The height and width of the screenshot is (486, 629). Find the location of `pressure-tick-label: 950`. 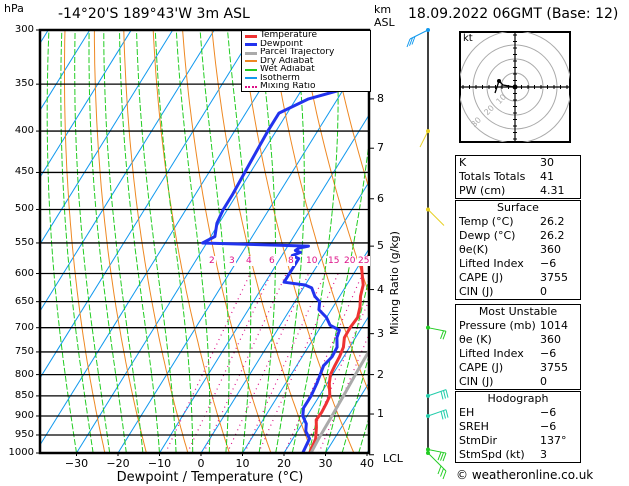

pressure-tick-label: 950 is located at coordinates (24, 434).